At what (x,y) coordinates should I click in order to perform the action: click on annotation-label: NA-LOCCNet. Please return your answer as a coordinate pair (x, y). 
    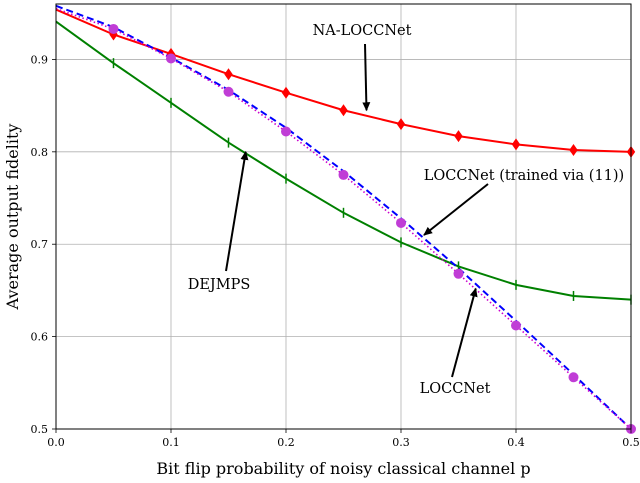
    Looking at the image, I should click on (362, 31).